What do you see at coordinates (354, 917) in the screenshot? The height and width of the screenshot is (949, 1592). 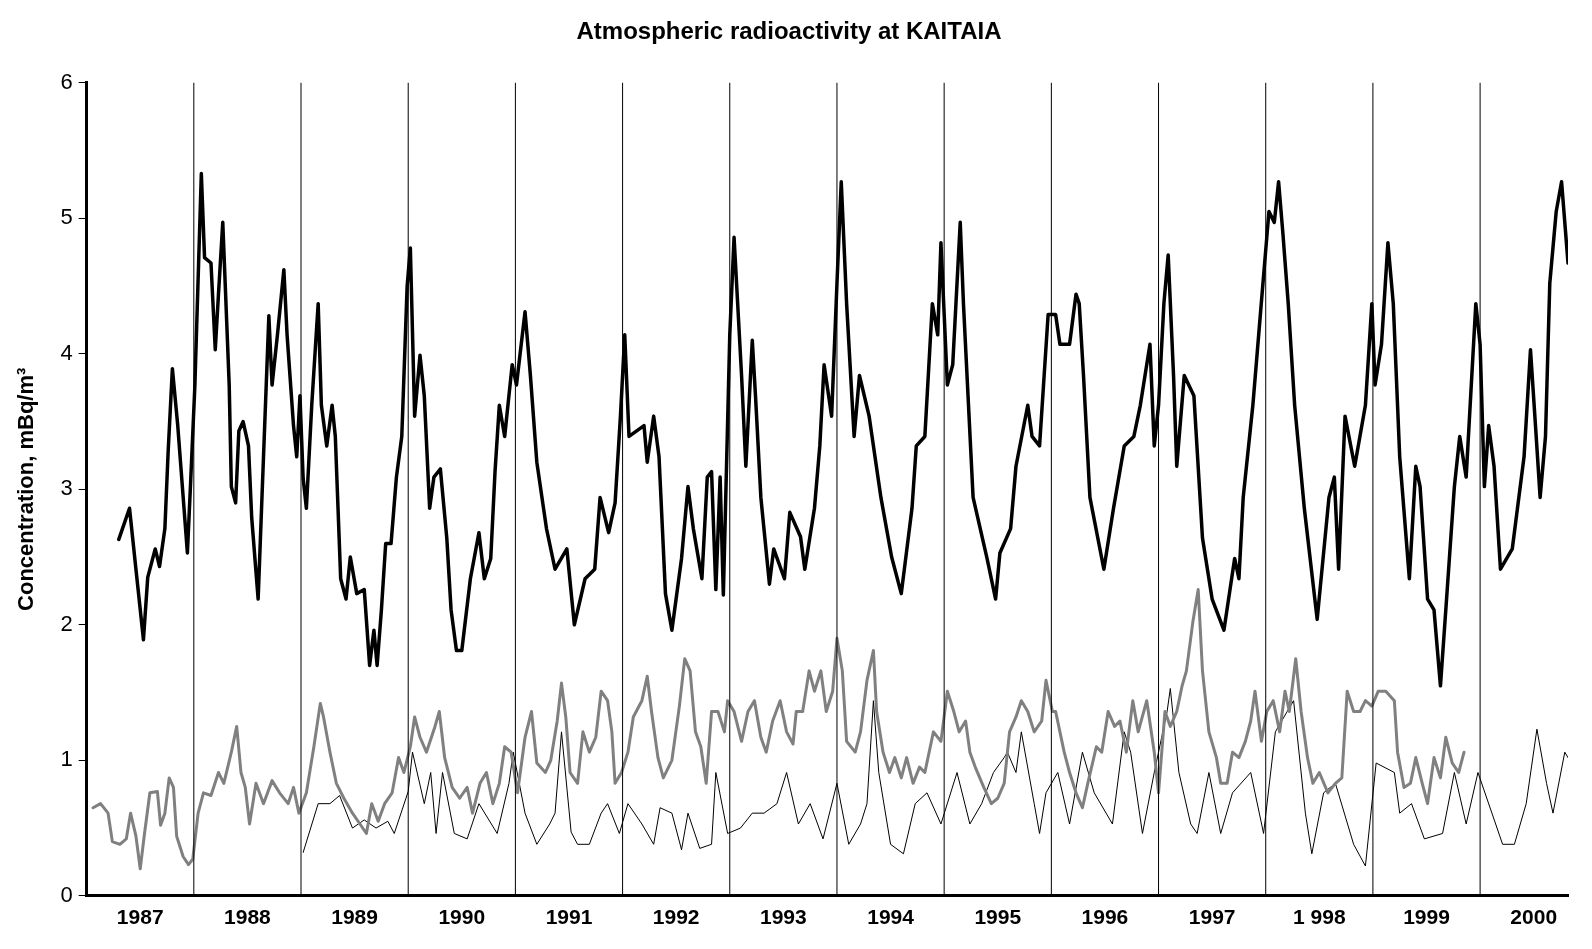 I see `x-tick-label: 1989` at bounding box center [354, 917].